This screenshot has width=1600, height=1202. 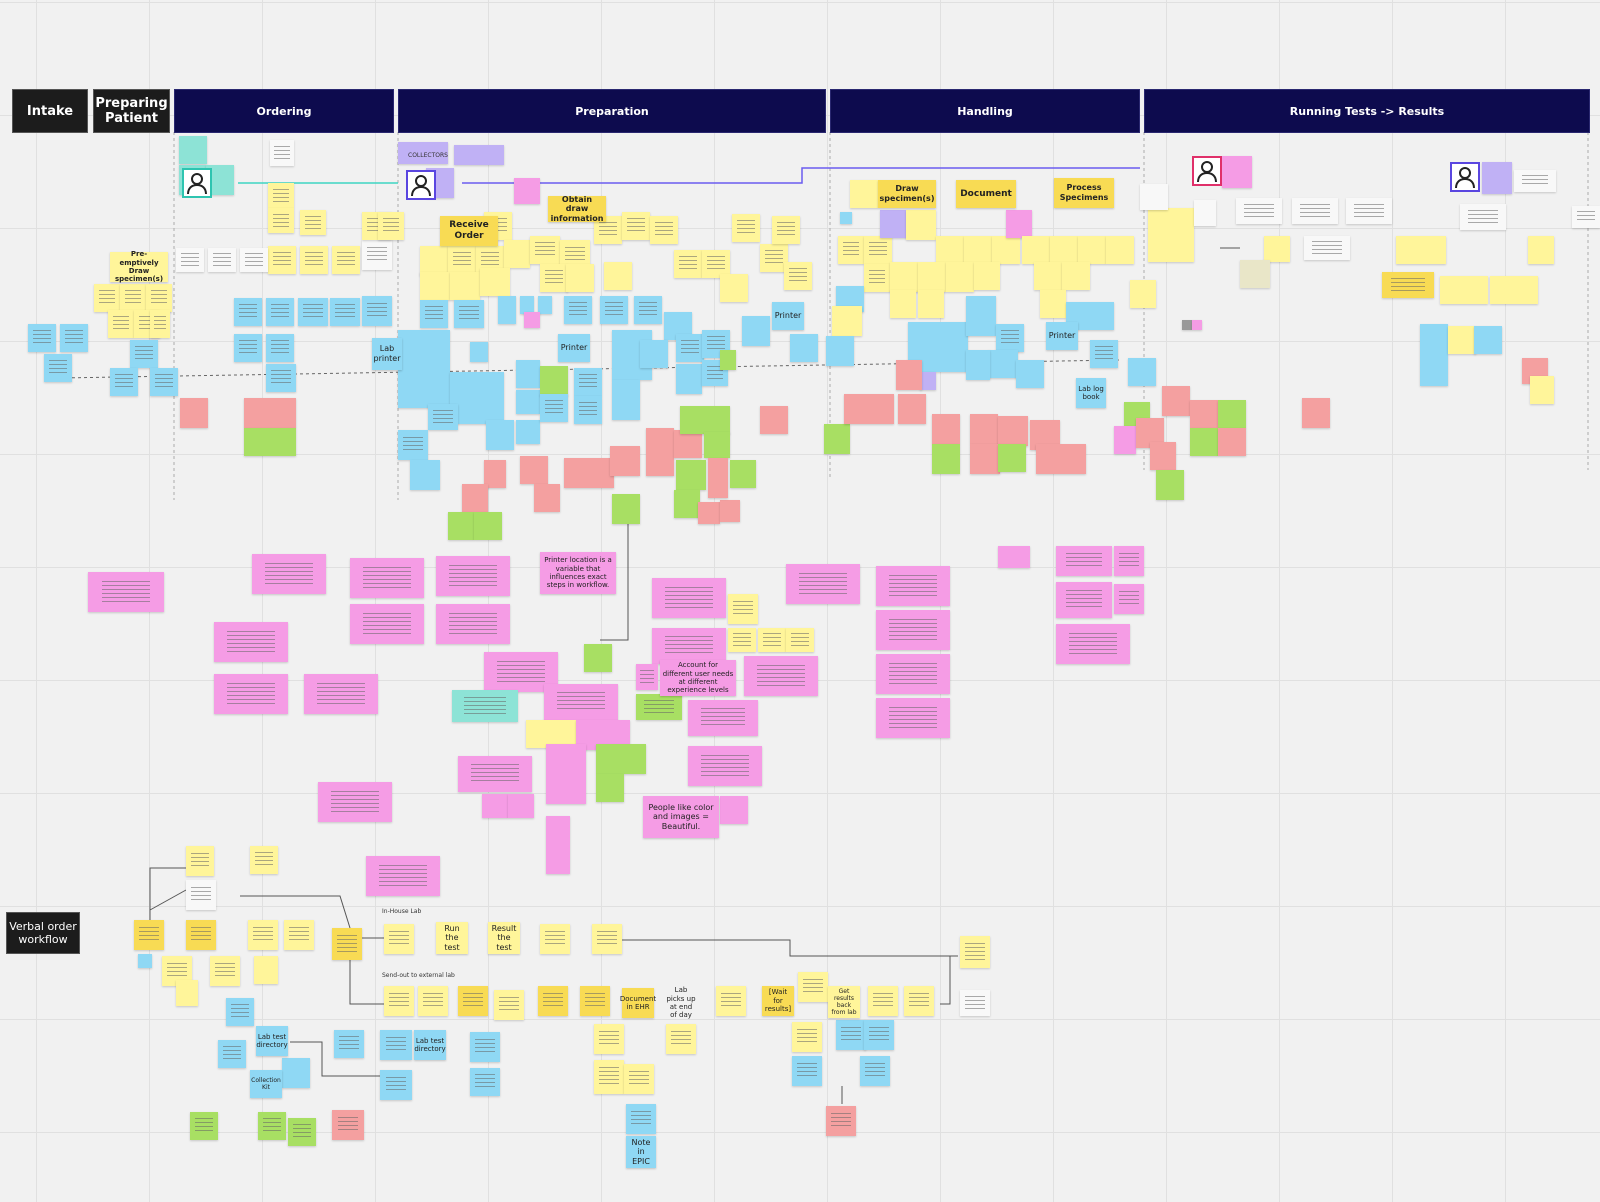 I want to click on sticky-note: Document, so click(x=986, y=194).